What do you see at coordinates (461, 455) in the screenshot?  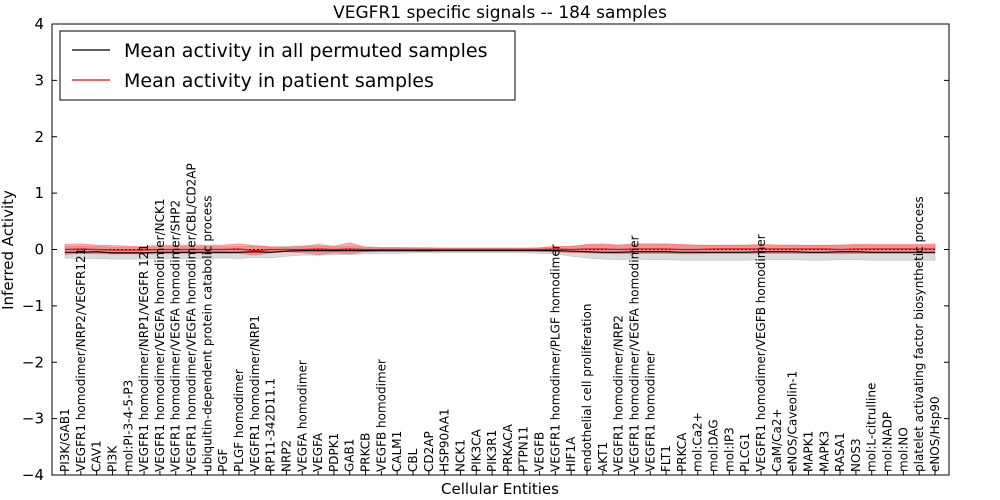 I see `x-tick-label: NCK1` at bounding box center [461, 455].